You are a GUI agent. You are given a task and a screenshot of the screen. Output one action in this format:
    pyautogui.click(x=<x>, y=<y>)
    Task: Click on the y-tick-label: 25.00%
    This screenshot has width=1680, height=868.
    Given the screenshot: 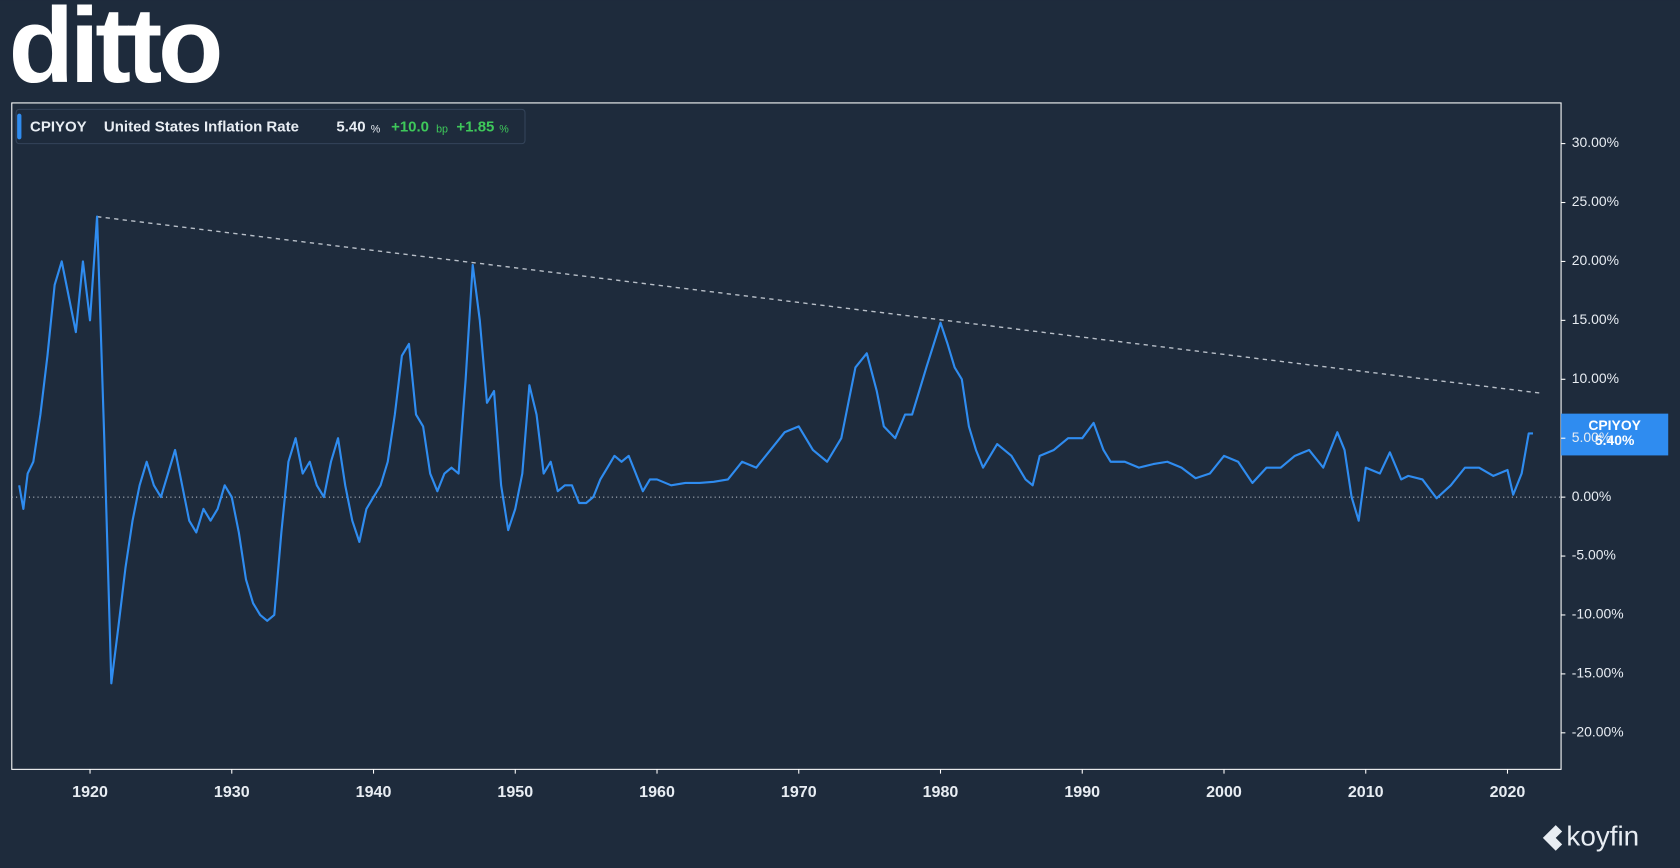 What is the action you would take?
    pyautogui.click(x=1595, y=201)
    